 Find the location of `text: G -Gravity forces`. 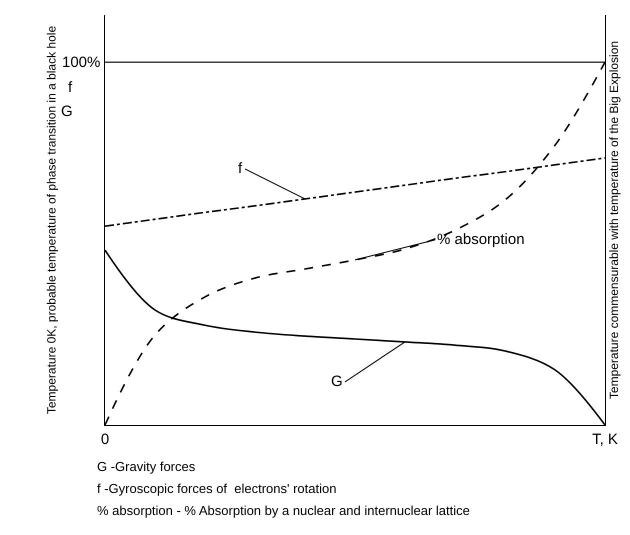

text: G -Gravity forces is located at coordinates (146, 466).